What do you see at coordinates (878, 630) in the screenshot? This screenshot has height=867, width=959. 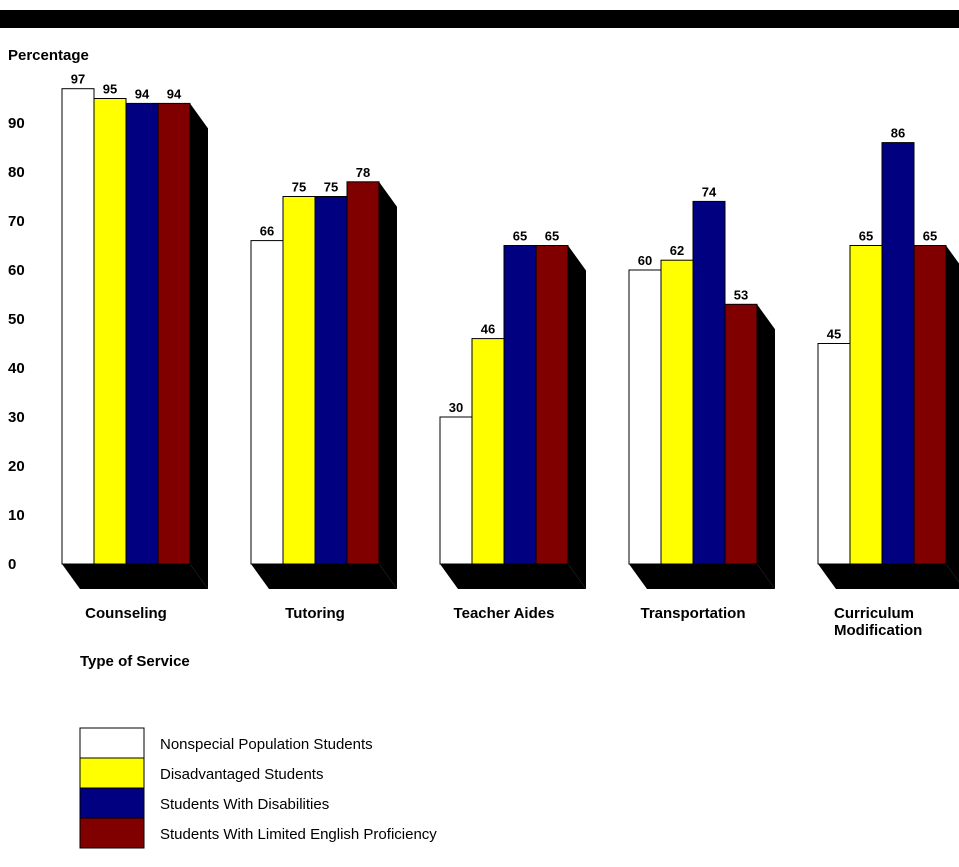 I see `category-label: Modification` at bounding box center [878, 630].